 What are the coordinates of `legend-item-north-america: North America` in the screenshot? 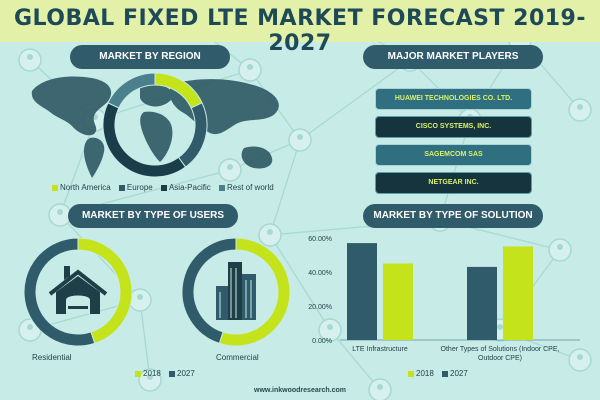 It's located at (81, 187).